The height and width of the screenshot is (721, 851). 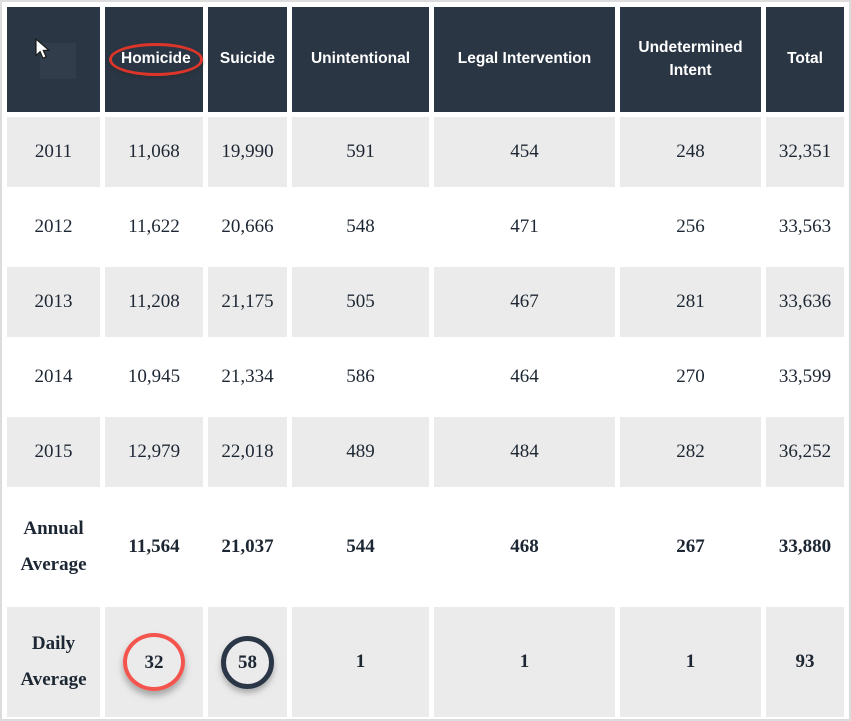 What do you see at coordinates (805, 152) in the screenshot?
I see `cell-2011-total: 32,351` at bounding box center [805, 152].